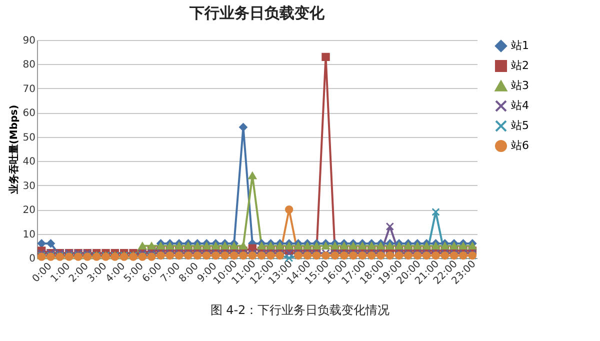 The width and height of the screenshot is (600, 341). What do you see at coordinates (520, 85) in the screenshot?
I see `legend-label: 站3` at bounding box center [520, 85].